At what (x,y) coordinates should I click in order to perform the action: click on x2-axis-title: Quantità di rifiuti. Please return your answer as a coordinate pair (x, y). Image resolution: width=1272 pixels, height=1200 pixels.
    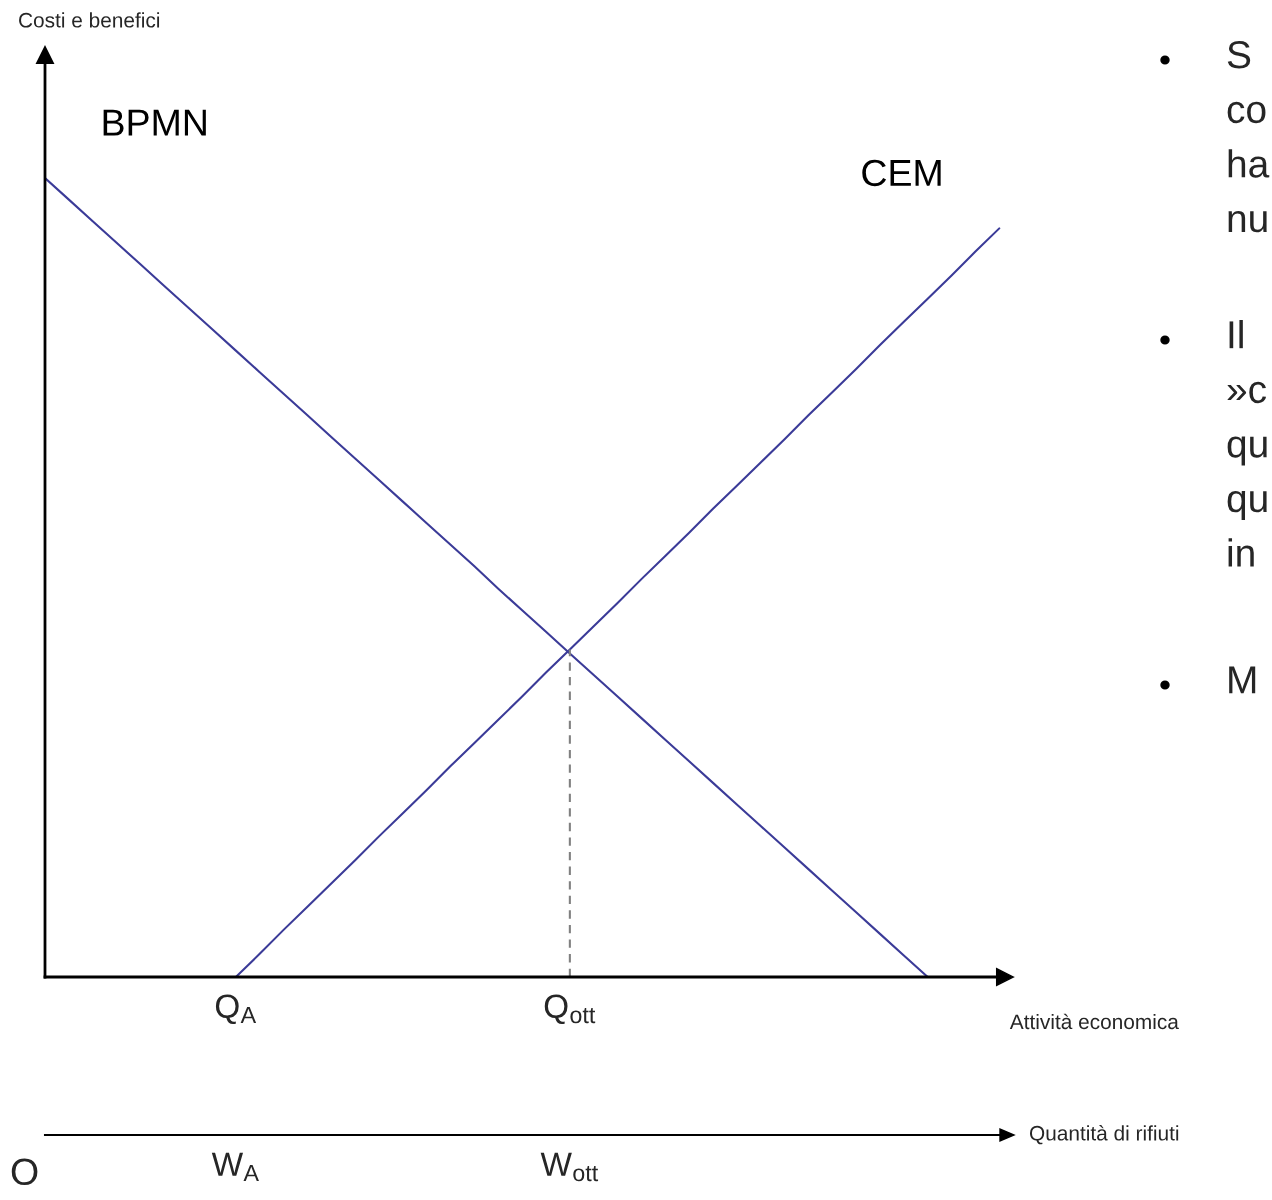
    Looking at the image, I should click on (1104, 1135).